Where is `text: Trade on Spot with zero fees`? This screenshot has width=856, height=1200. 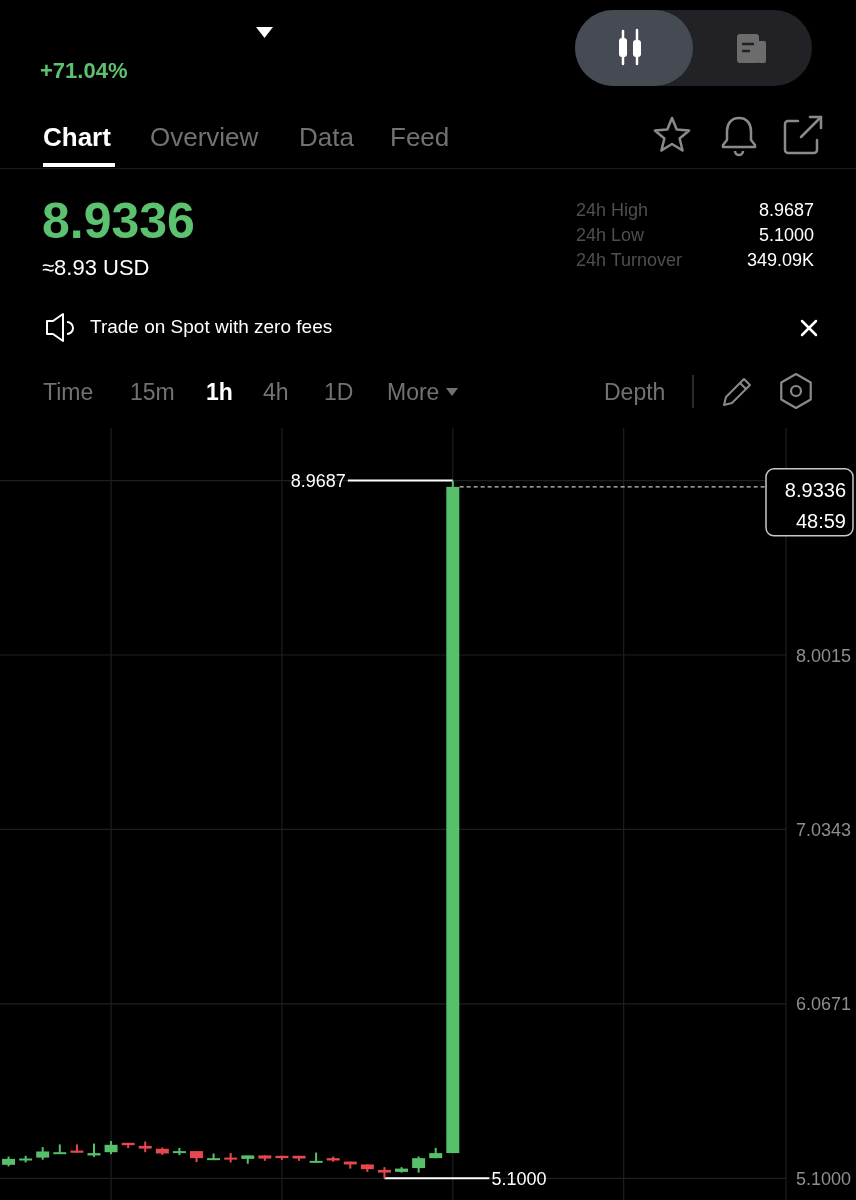
text: Trade on Spot with zero fees is located at coordinates (211, 326).